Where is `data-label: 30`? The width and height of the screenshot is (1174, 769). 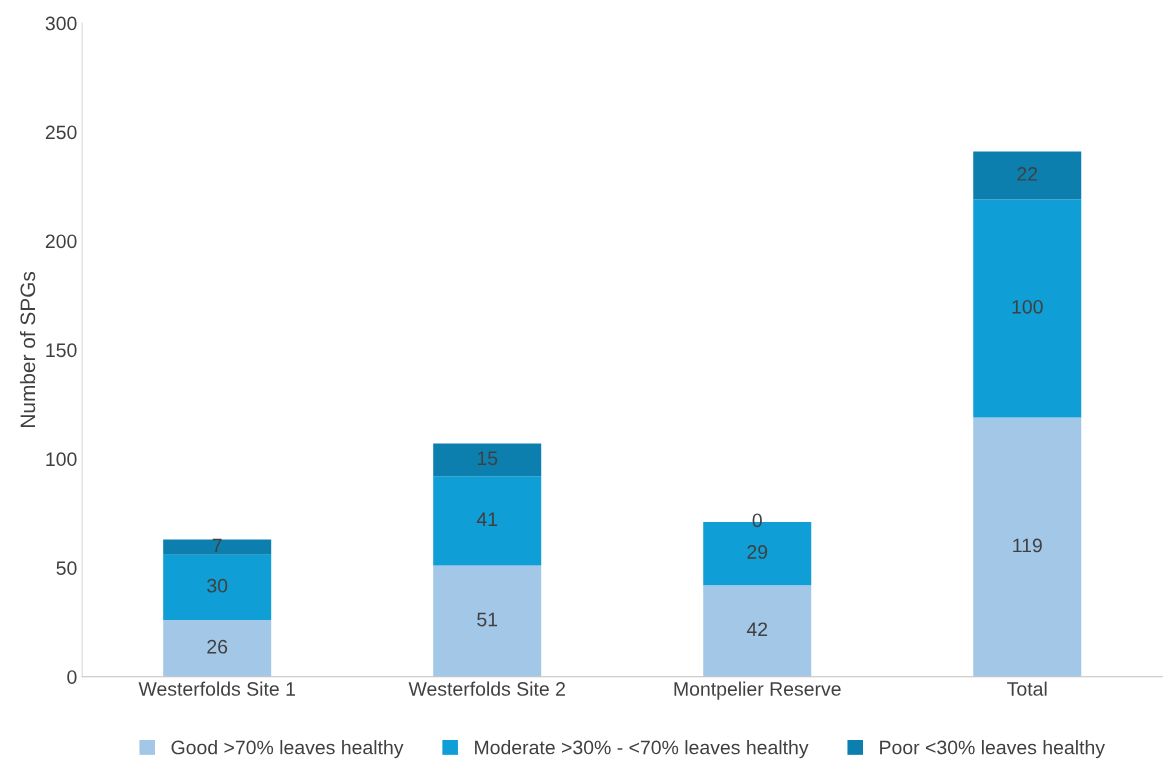 data-label: 30 is located at coordinates (217, 585).